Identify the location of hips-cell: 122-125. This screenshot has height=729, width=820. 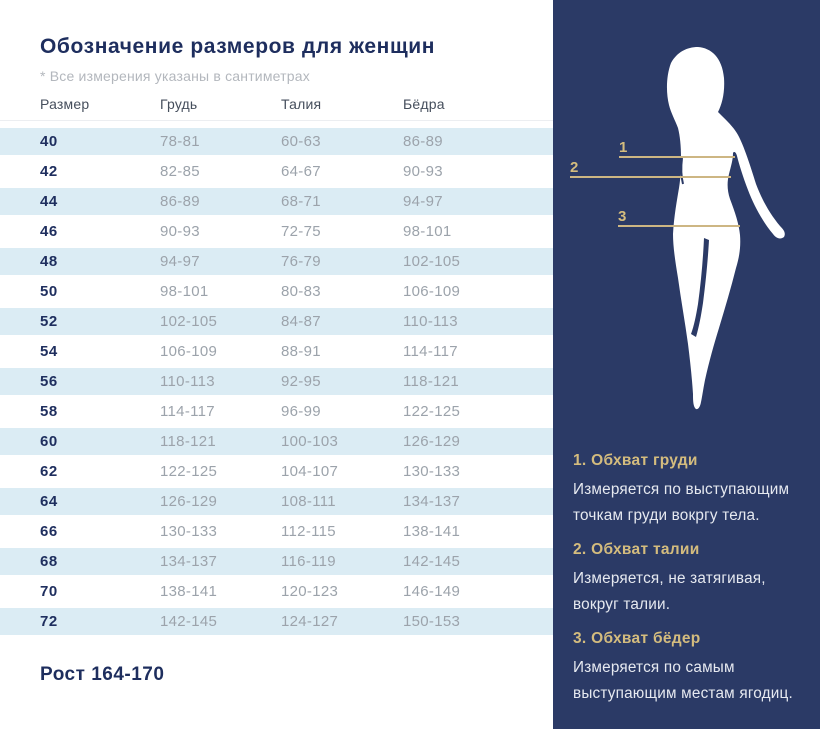
(432, 411).